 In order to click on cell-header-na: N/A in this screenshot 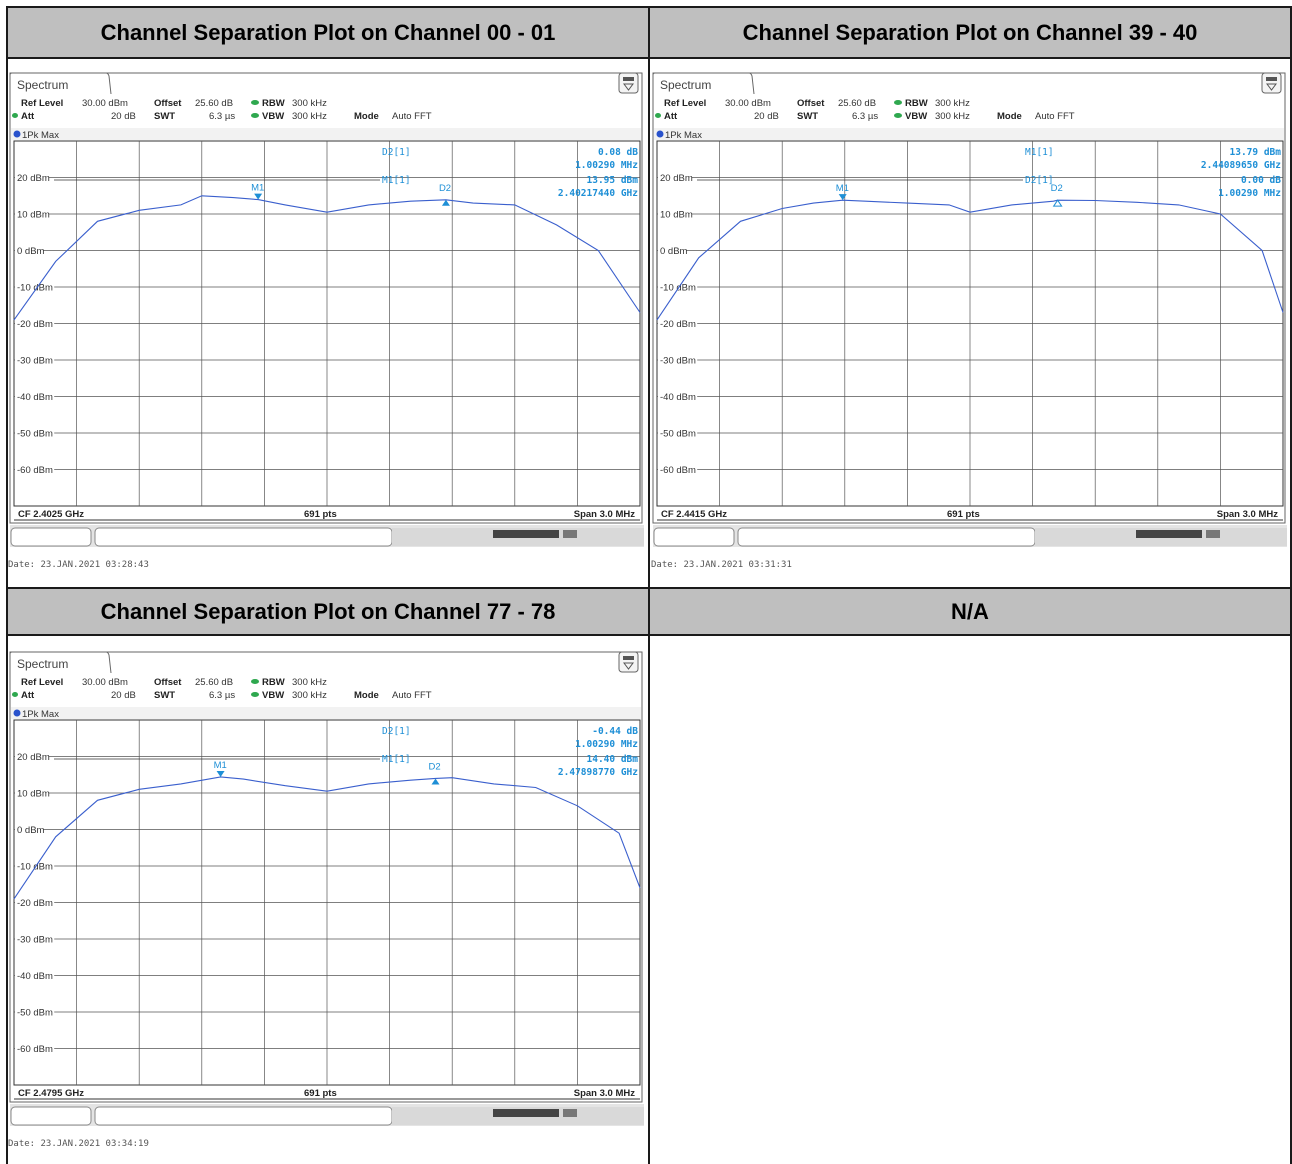, I will do `click(970, 611)`.